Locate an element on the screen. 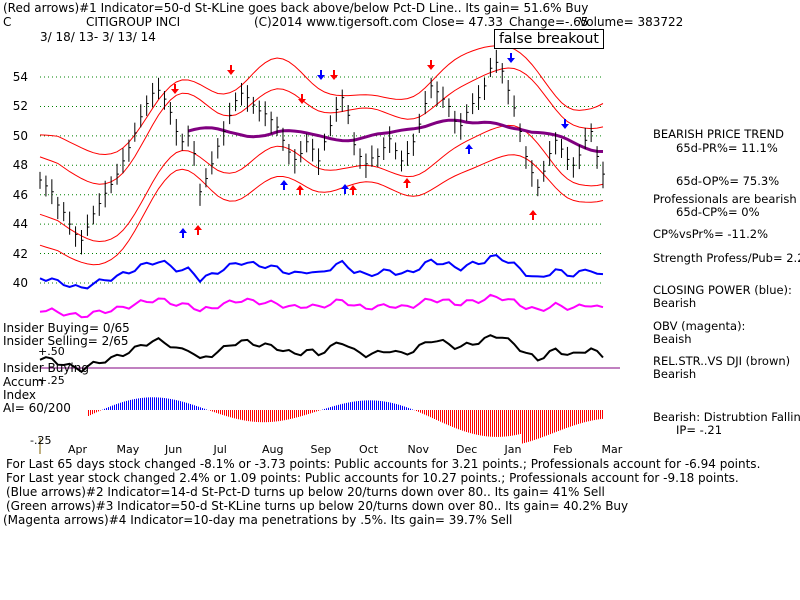  level-minus25: -.25 is located at coordinates (41, 440).